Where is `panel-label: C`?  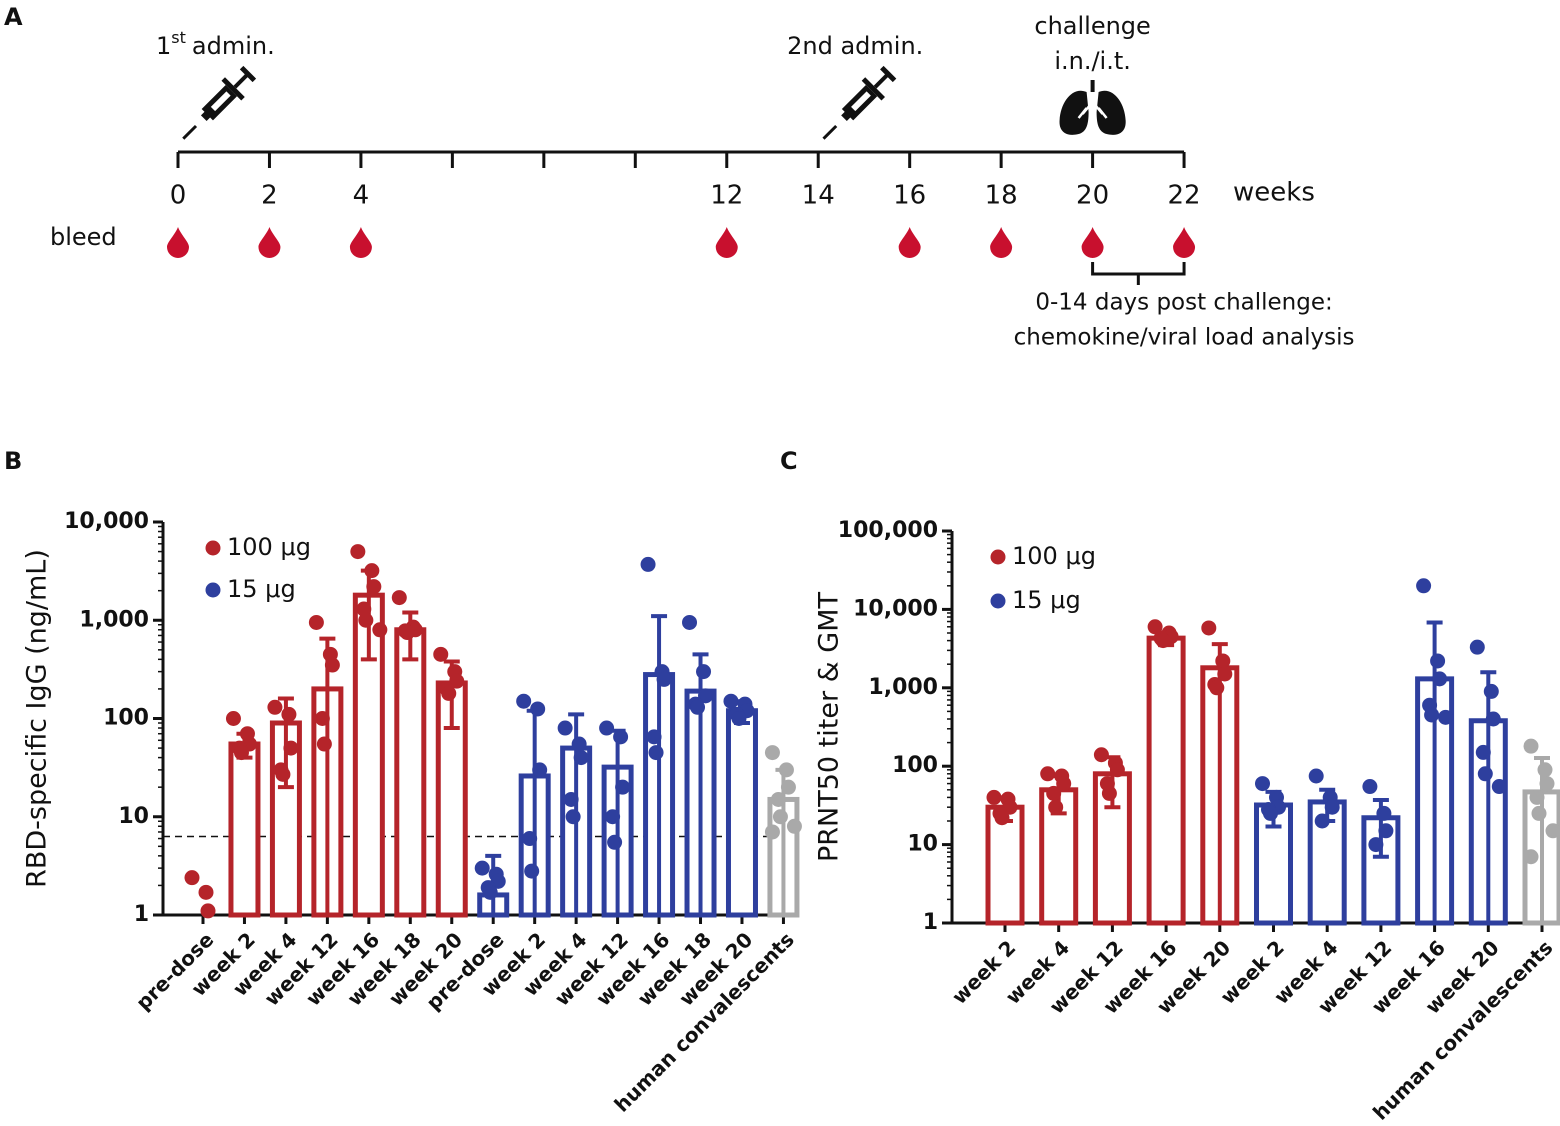
panel-label: C is located at coordinates (789, 461).